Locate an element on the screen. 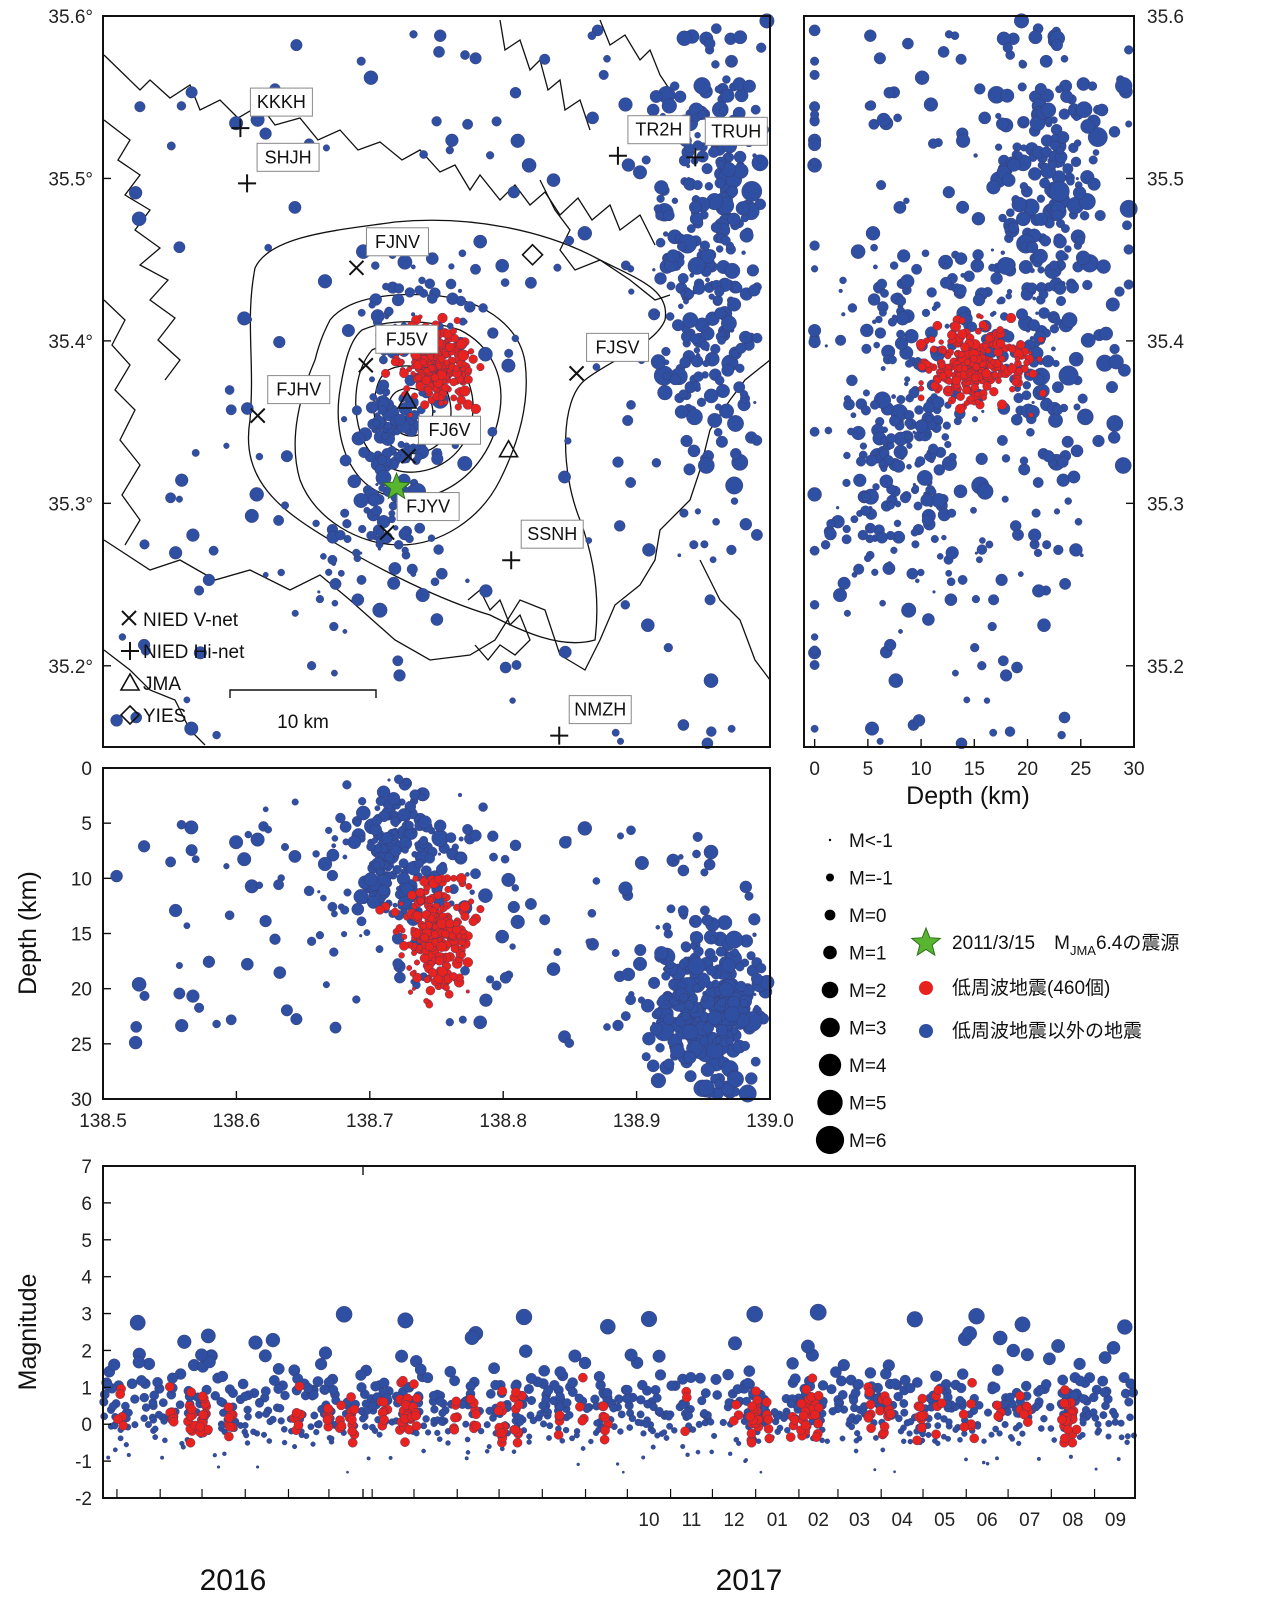 This screenshot has width=1262, height=1600. map-lat-tick-label: 35.5° is located at coordinates (70, 179).